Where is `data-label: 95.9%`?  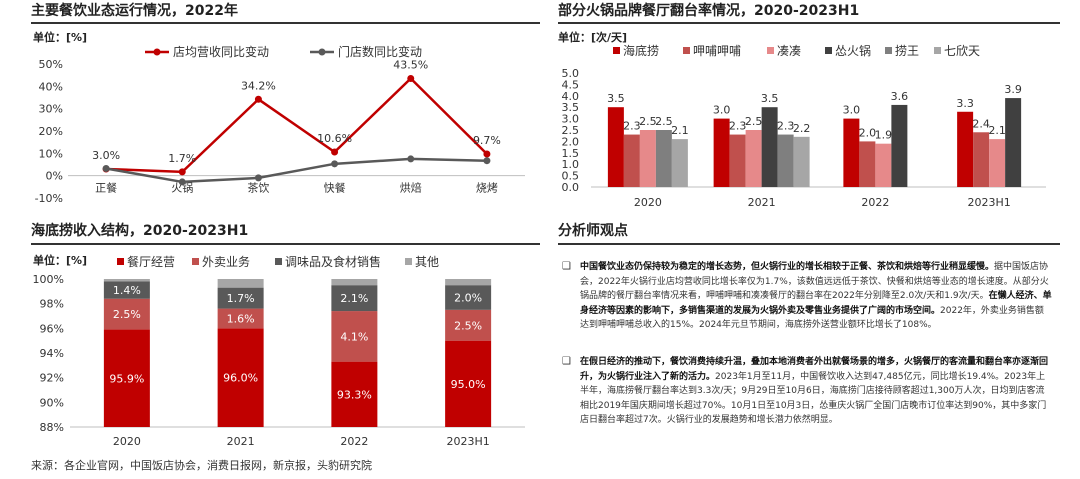
data-label: 95.9% is located at coordinates (126, 378).